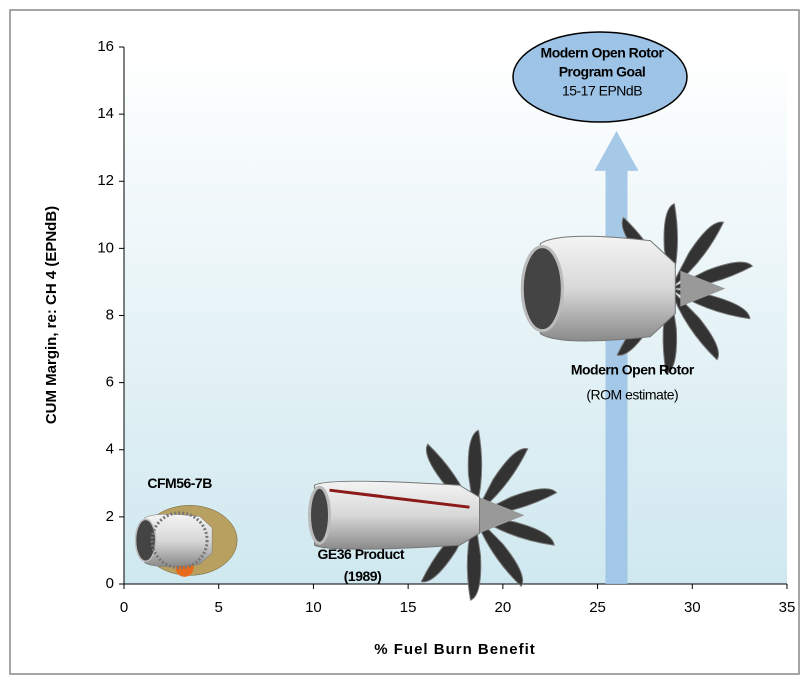  I want to click on stripe, so click(399, 498).